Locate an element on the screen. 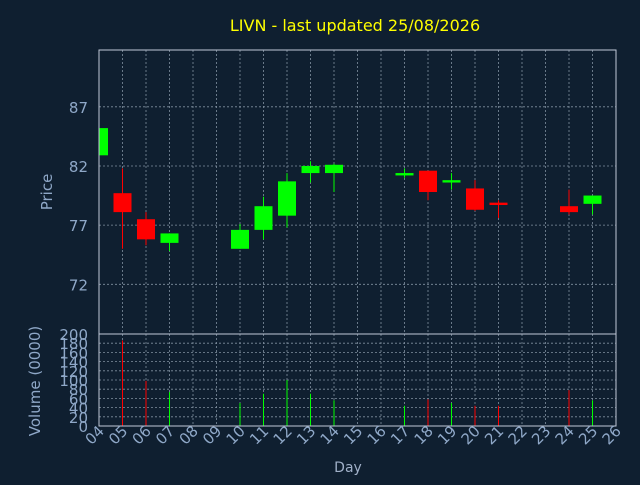 The height and width of the screenshot is (485, 640). price-y-tick-label: 82 is located at coordinates (78, 167).